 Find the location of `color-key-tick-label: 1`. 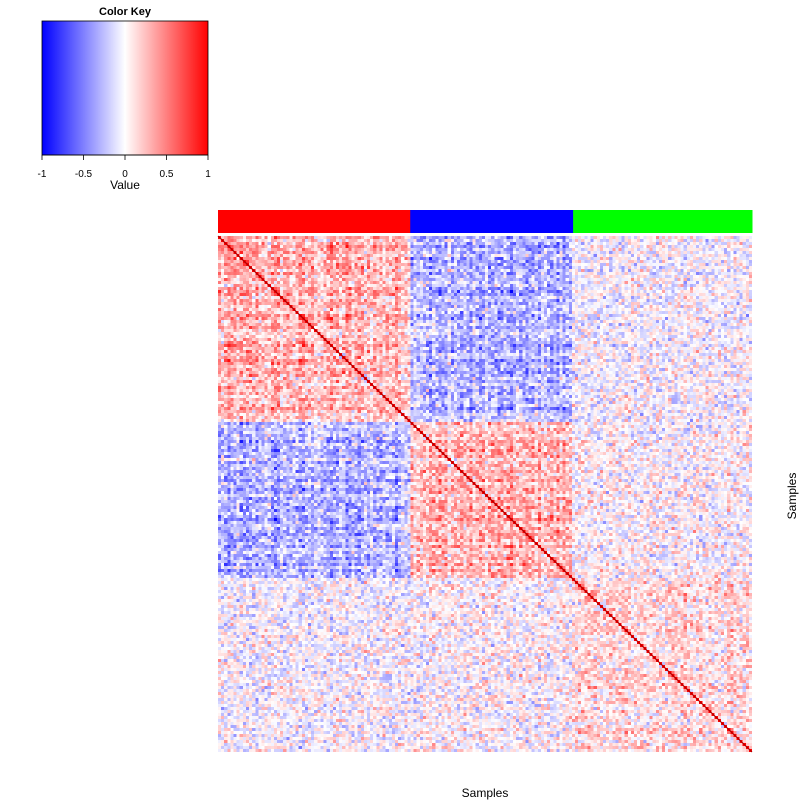

color-key-tick-label: 1 is located at coordinates (208, 174).